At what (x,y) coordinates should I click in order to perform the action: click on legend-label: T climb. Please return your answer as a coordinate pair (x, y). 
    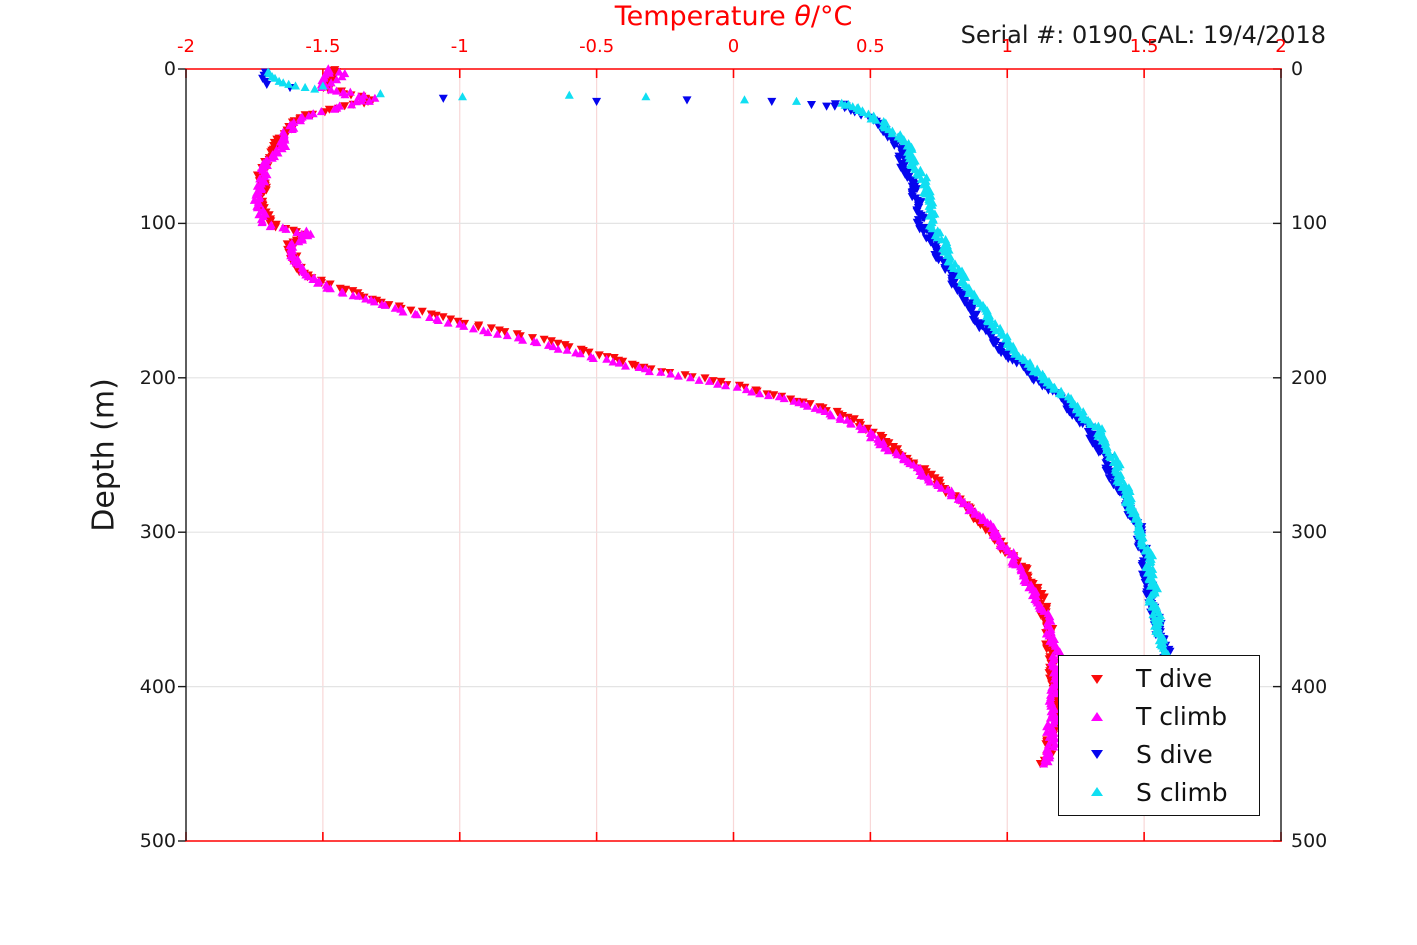
    Looking at the image, I should click on (1182, 717).